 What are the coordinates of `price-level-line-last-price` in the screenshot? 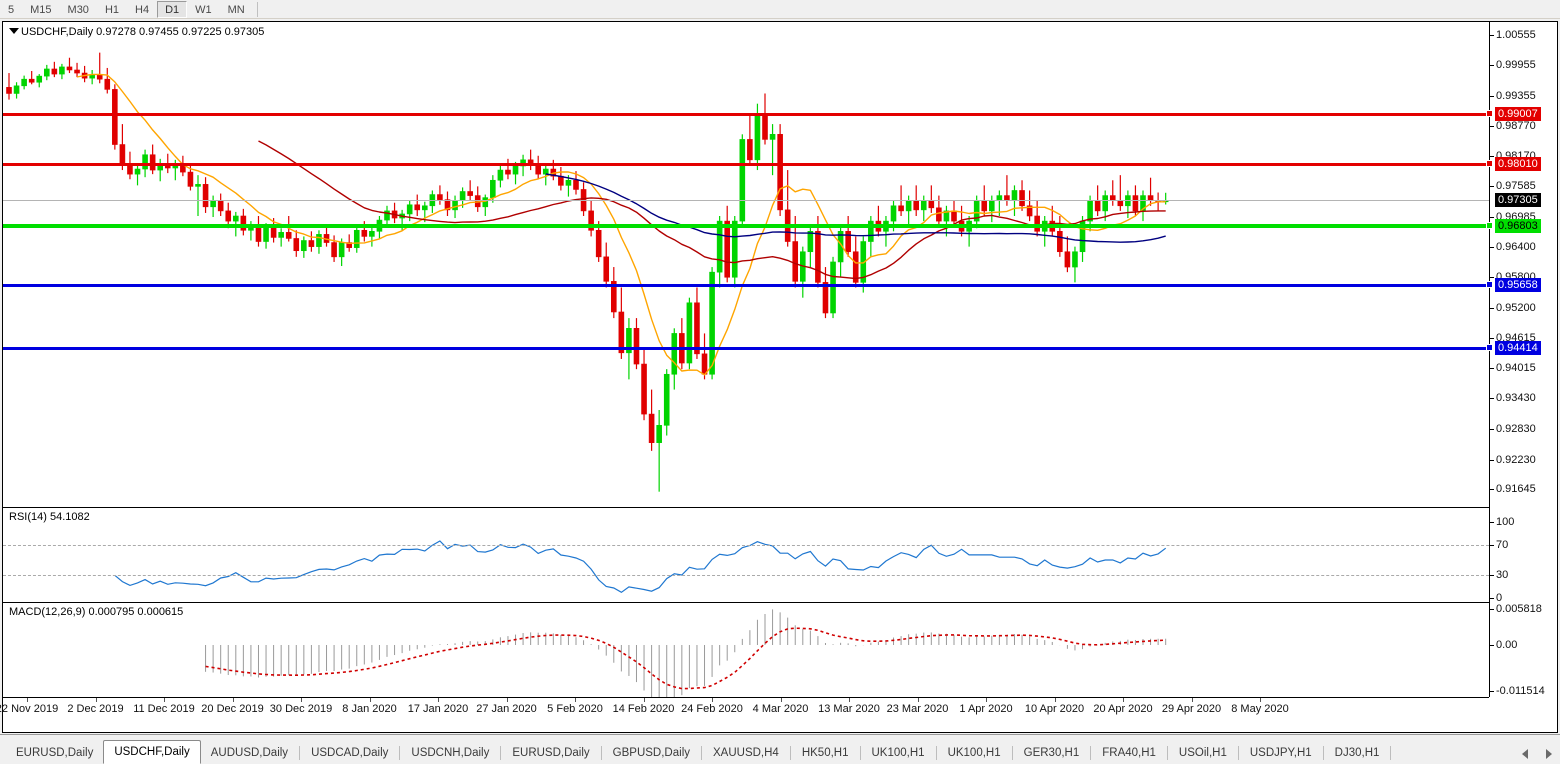 It's located at (746, 201).